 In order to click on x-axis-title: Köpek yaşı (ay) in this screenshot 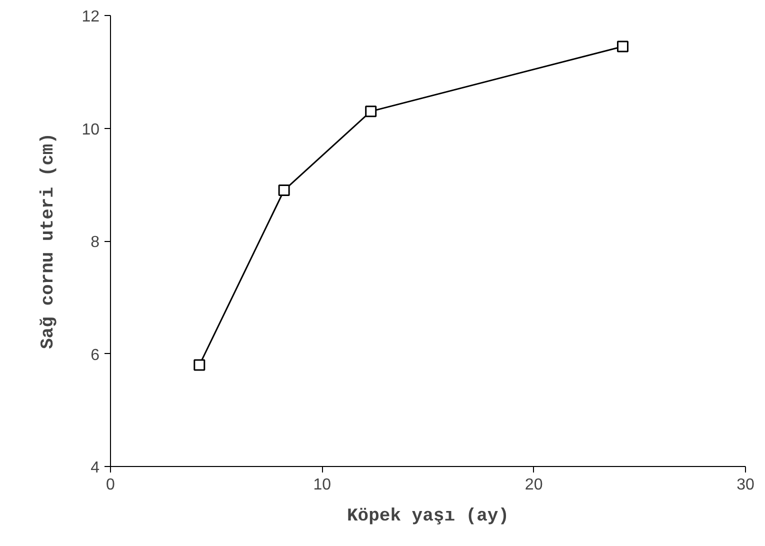, I will do `click(428, 516)`.